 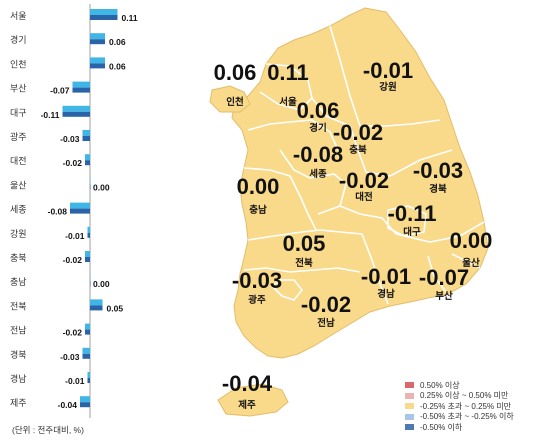 I want to click on category-label: 전남, so click(x=18, y=331).